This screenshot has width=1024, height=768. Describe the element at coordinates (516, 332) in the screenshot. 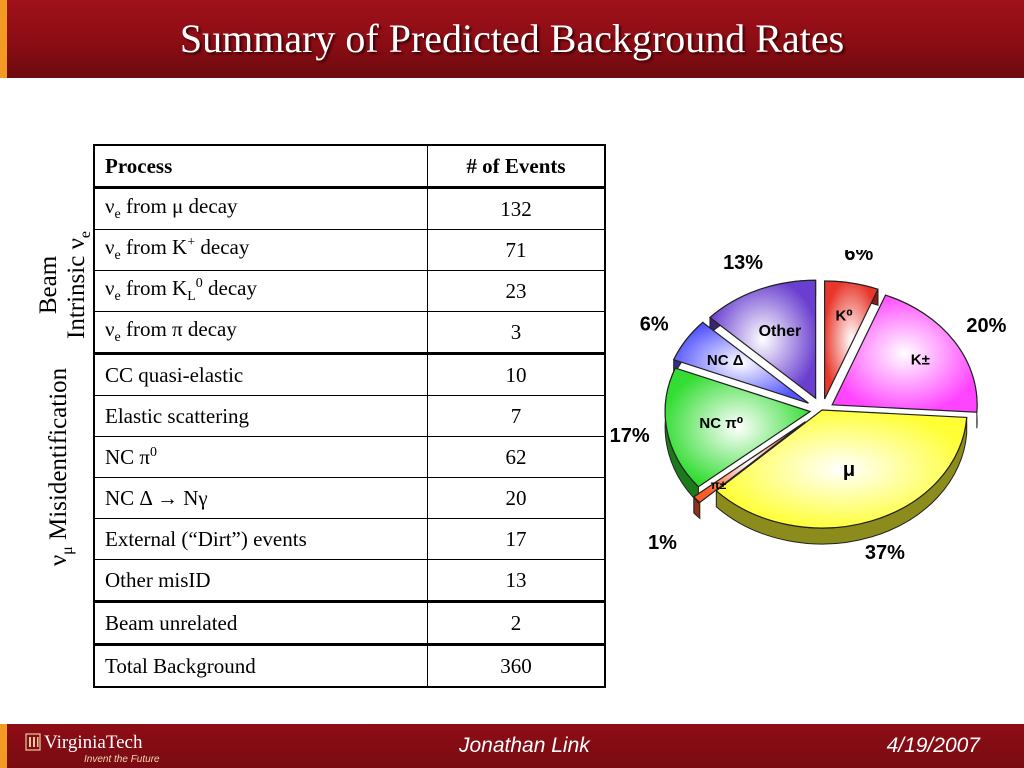

I see `events-cell: 3` at that location.